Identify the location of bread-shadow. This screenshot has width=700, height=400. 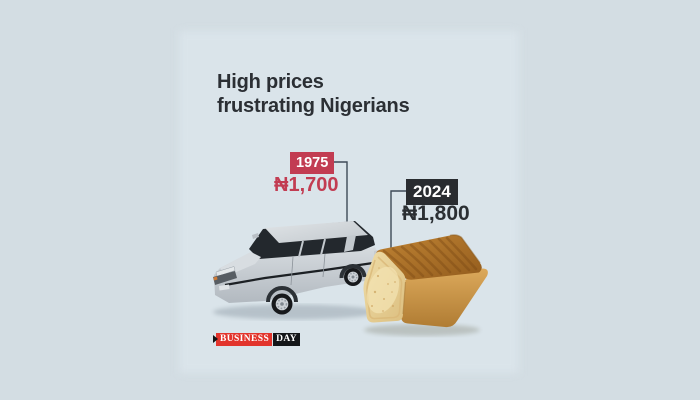
(422, 330).